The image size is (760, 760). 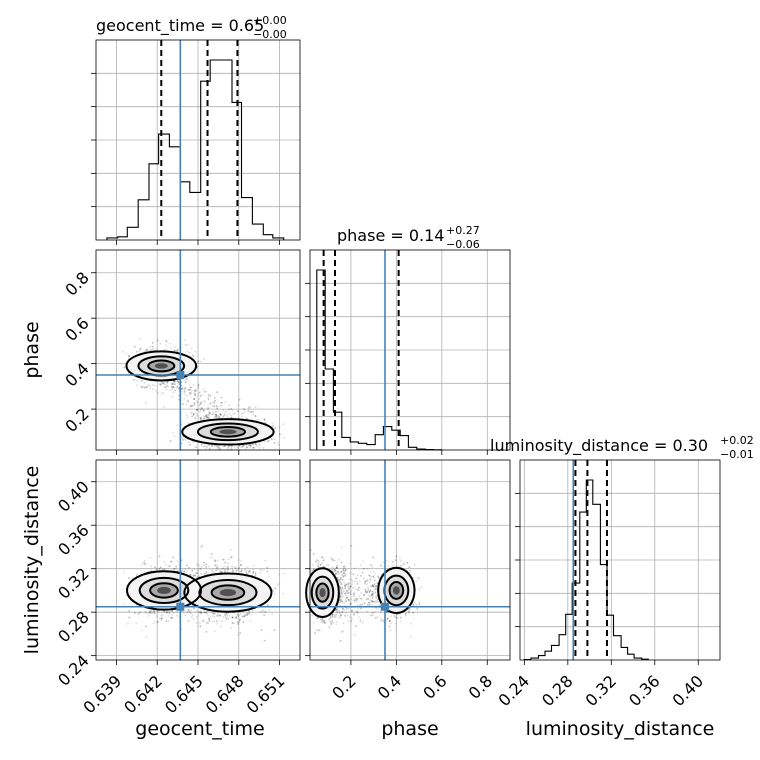 I want to click on title-phase-upper: +0.27, so click(x=463, y=230).